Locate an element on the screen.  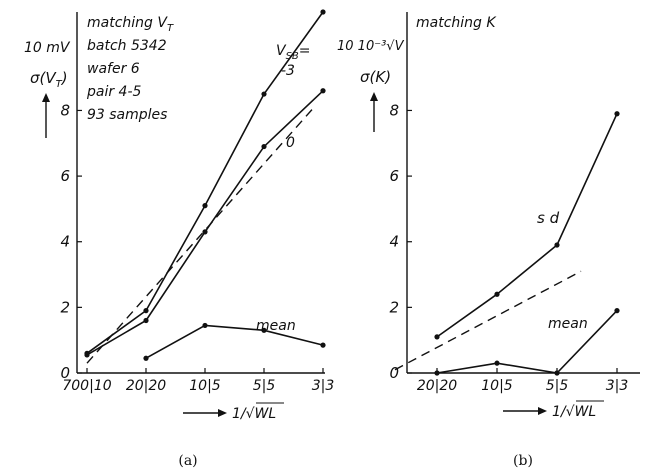
panel-a-y-arrow is located at coordinates (46, 115).